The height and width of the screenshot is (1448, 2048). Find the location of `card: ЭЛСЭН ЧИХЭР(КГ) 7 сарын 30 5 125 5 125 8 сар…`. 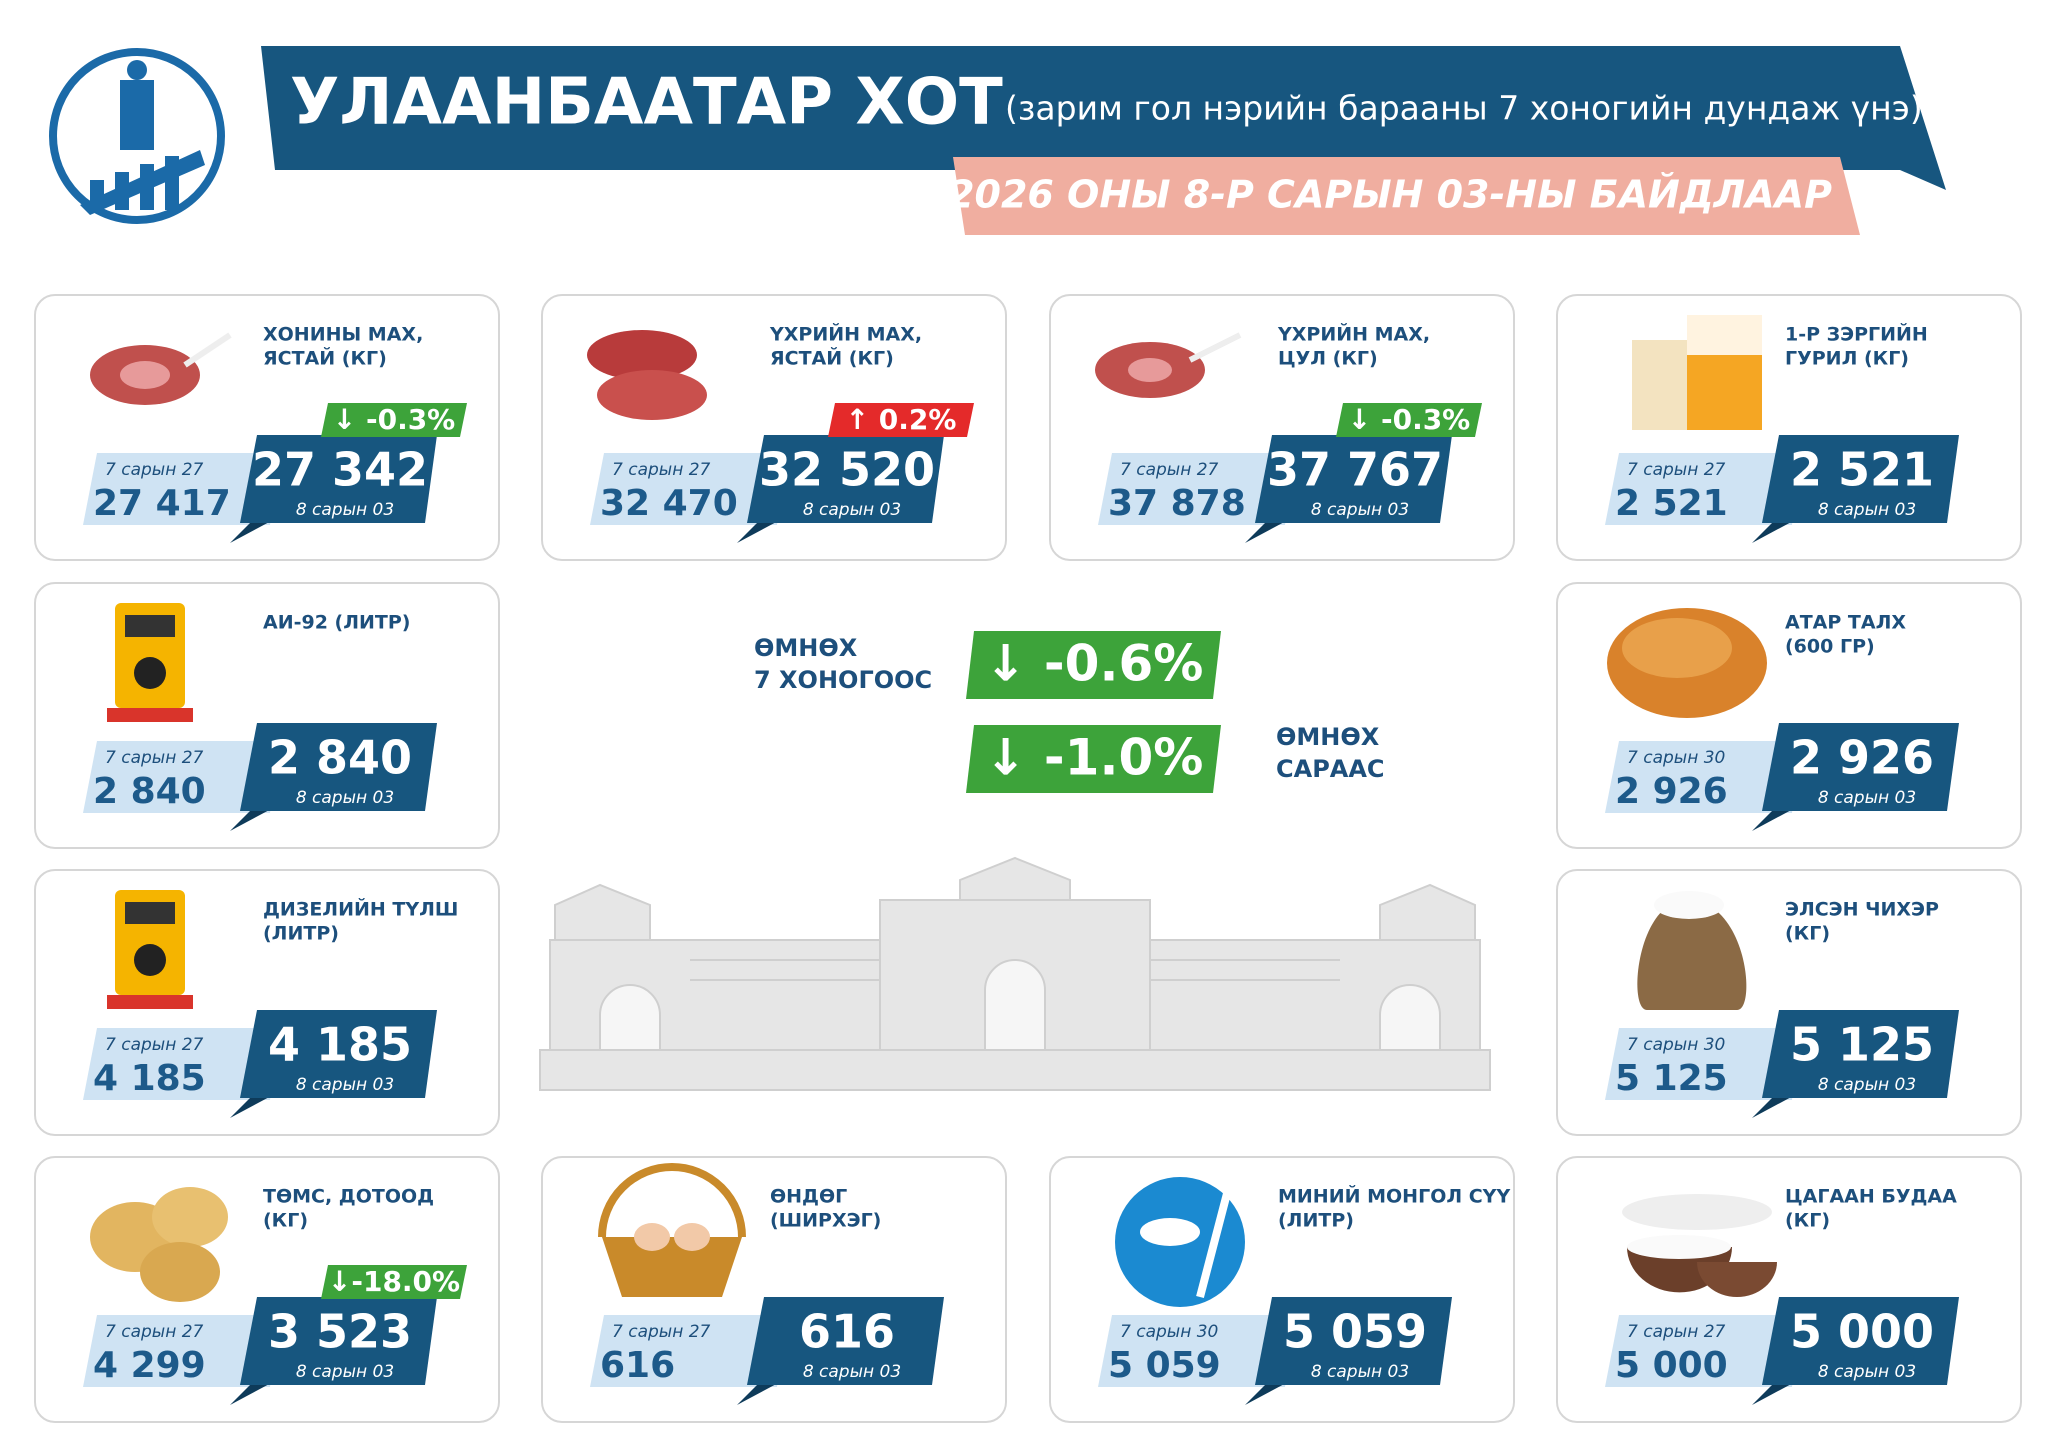

card: ЭЛСЭН ЧИХЭР(КГ) 7 сарын 30 5 125 5 125 8 сар… is located at coordinates (1789, 1002).